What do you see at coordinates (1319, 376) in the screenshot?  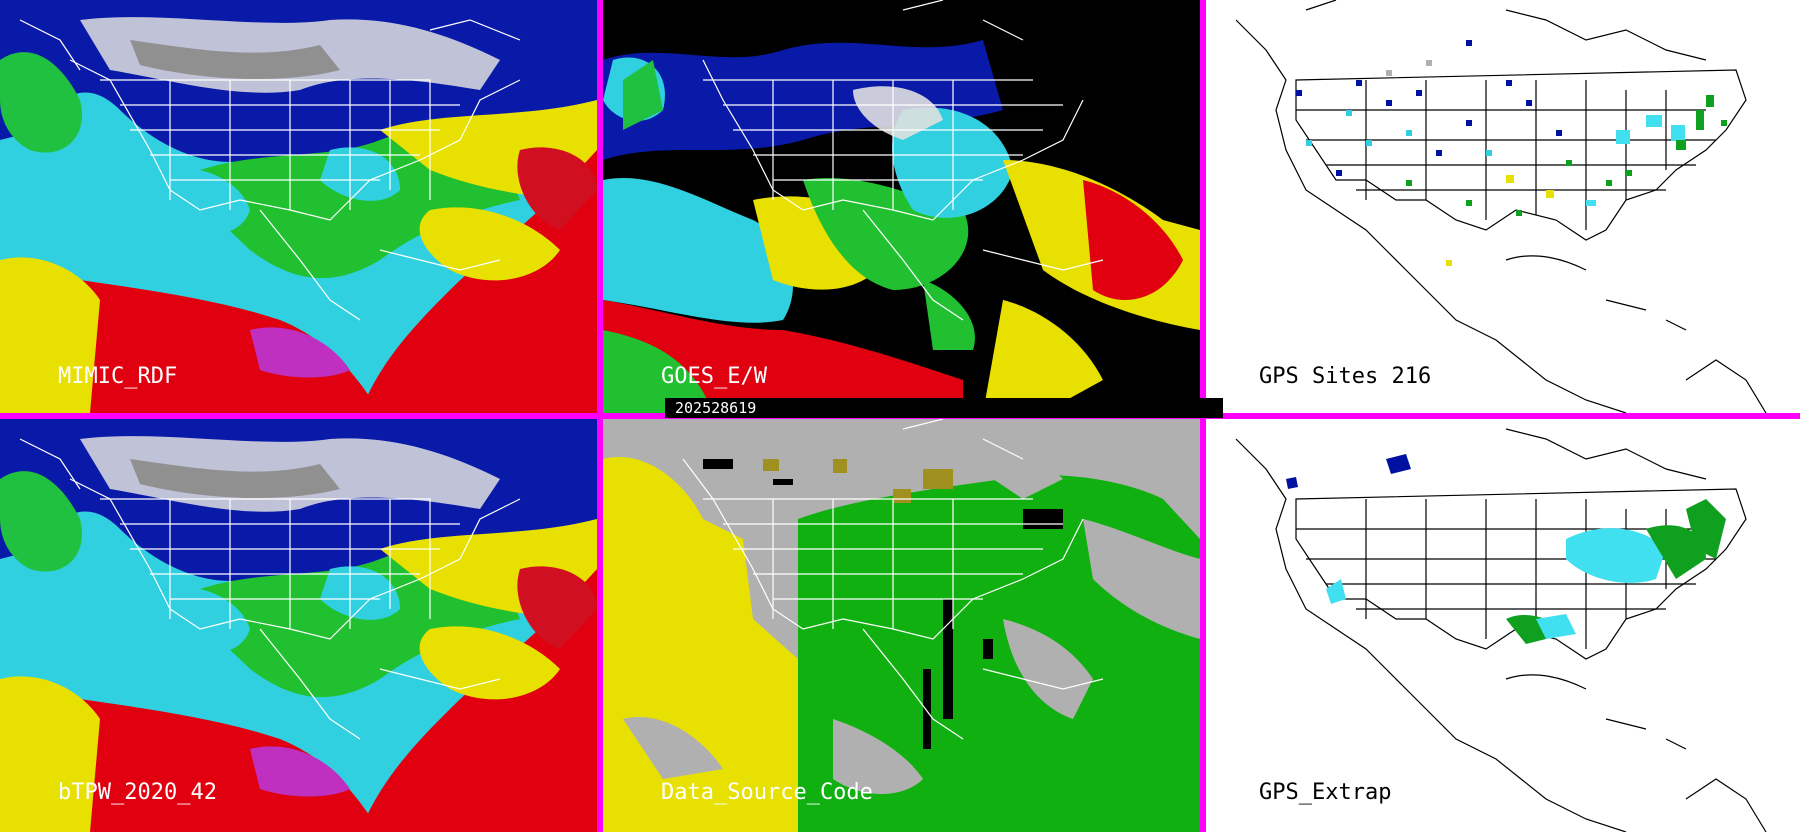 I see `gps-sites-label: GPS Sites` at bounding box center [1319, 376].